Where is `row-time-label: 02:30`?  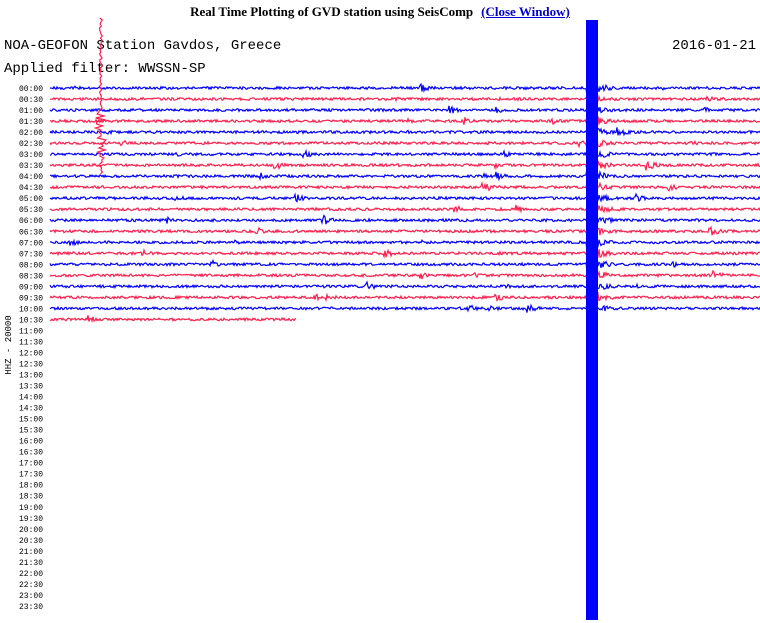 row-time-label: 02:30 is located at coordinates (31, 144).